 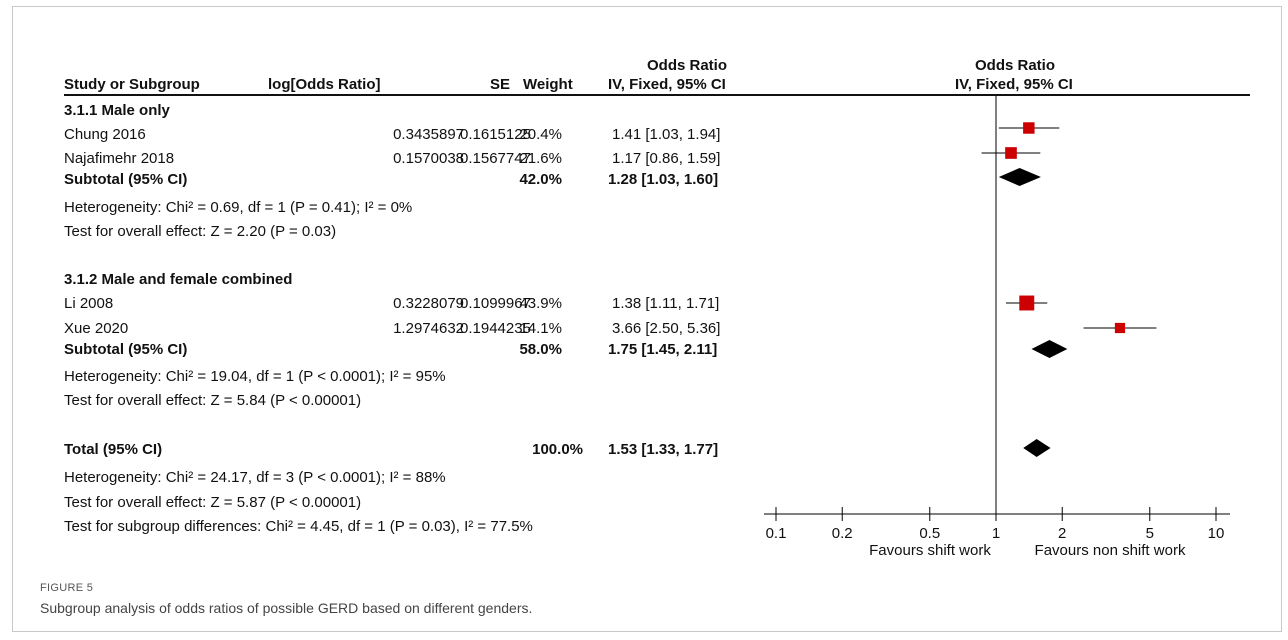 I want to click on study-weight: 14.1%, so click(x=540, y=328).